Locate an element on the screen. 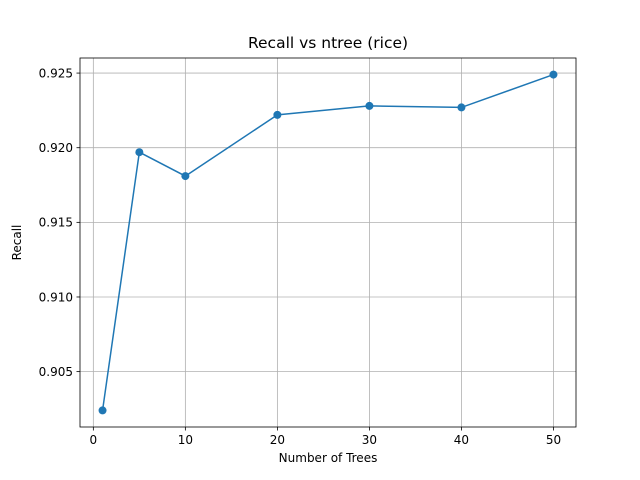 This screenshot has width=640, height=480. x-axis-label: Number of Trees is located at coordinates (328, 458).